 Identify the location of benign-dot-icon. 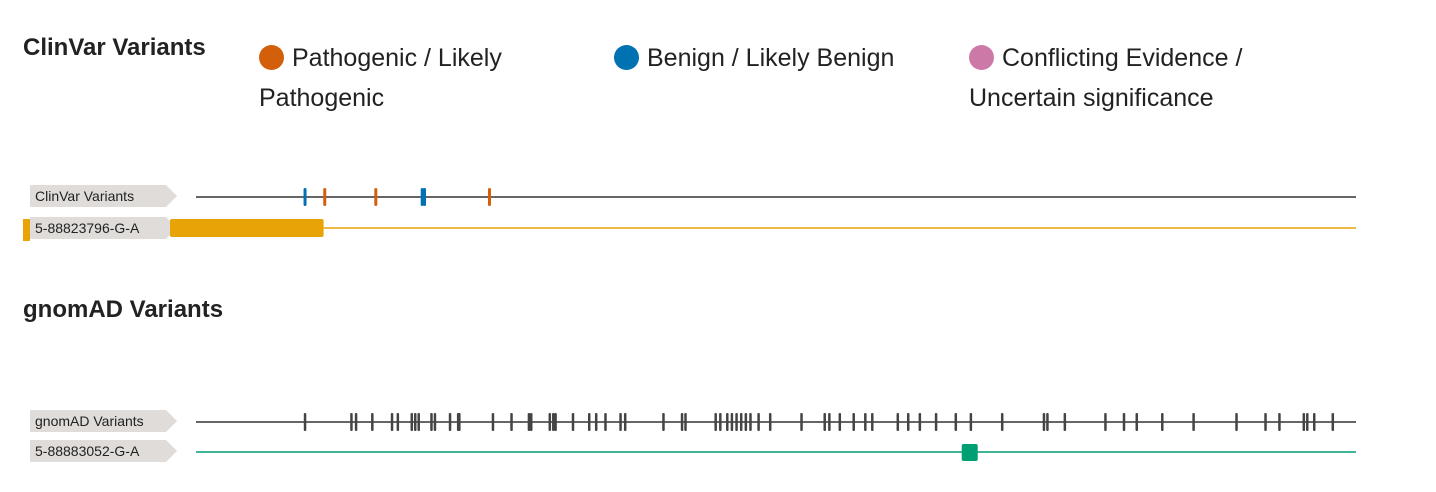
(626, 57).